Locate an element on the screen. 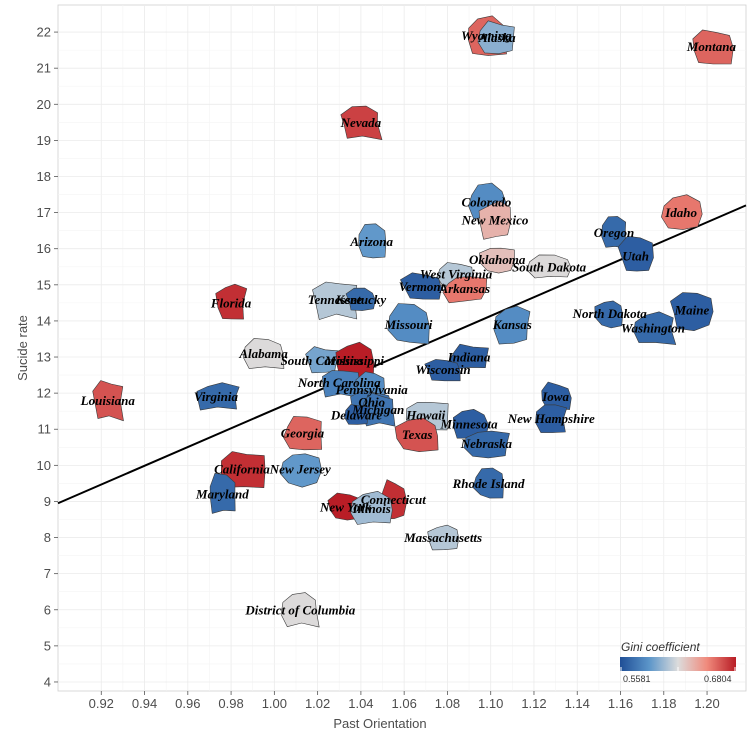  state-shape-minnesota is located at coordinates (470, 423).